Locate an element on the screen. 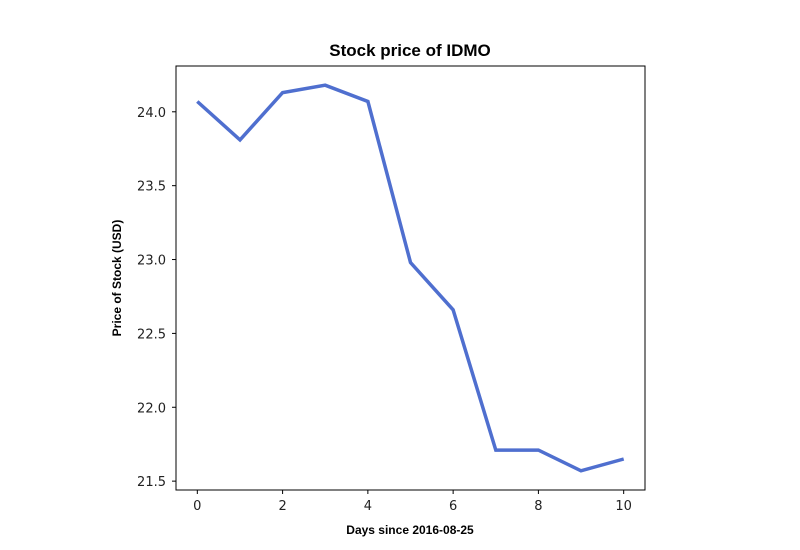 This screenshot has height=550, width=800. x-axis-label: Days since 2016-08-25 is located at coordinates (410, 530).